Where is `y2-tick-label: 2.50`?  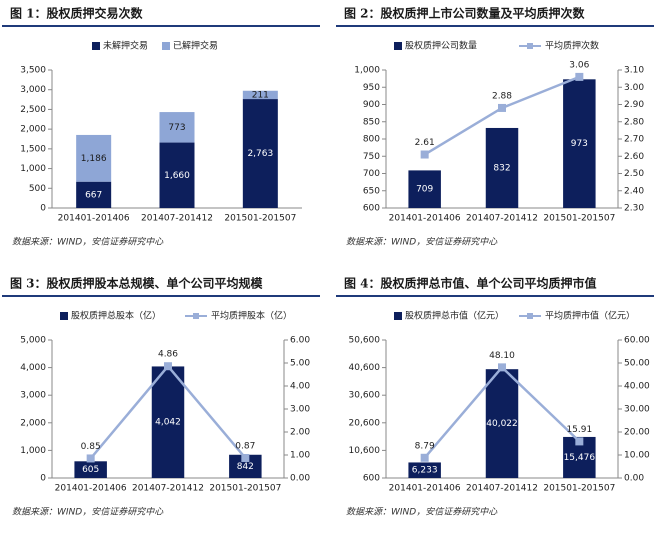
y2-tick-label: 2.50 is located at coordinates (634, 174).